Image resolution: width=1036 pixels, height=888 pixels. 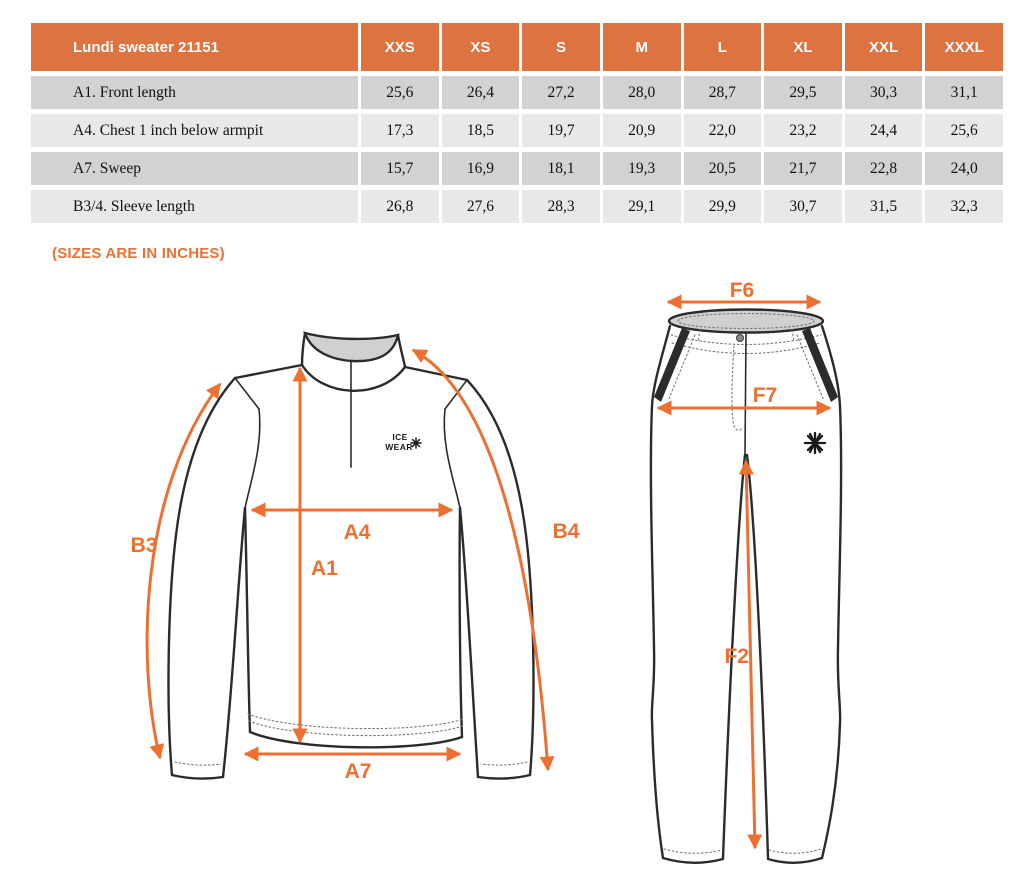 I want to click on size-header-l: L, so click(x=722, y=47).